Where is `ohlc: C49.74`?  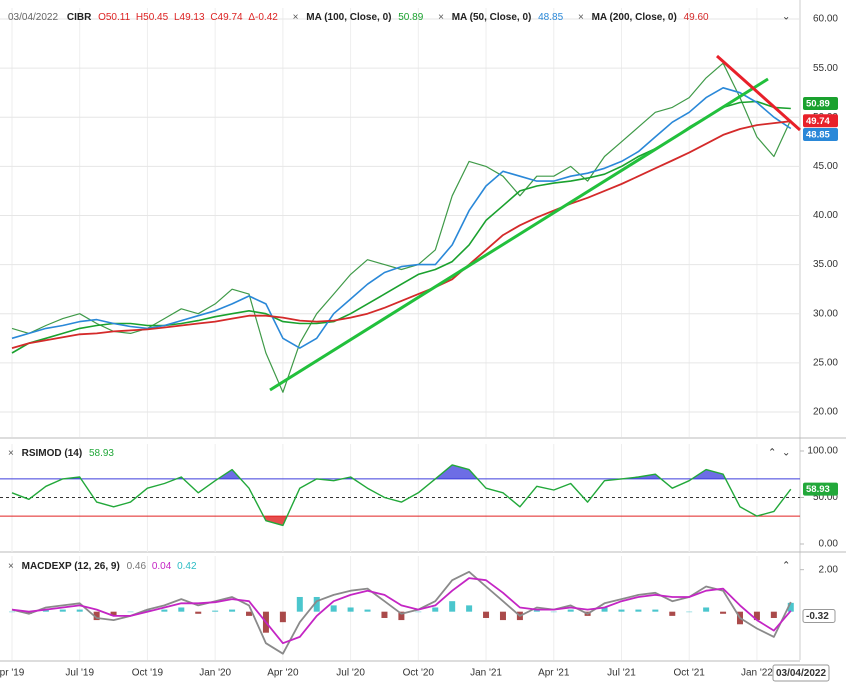
ohlc: C49.74 is located at coordinates (226, 17).